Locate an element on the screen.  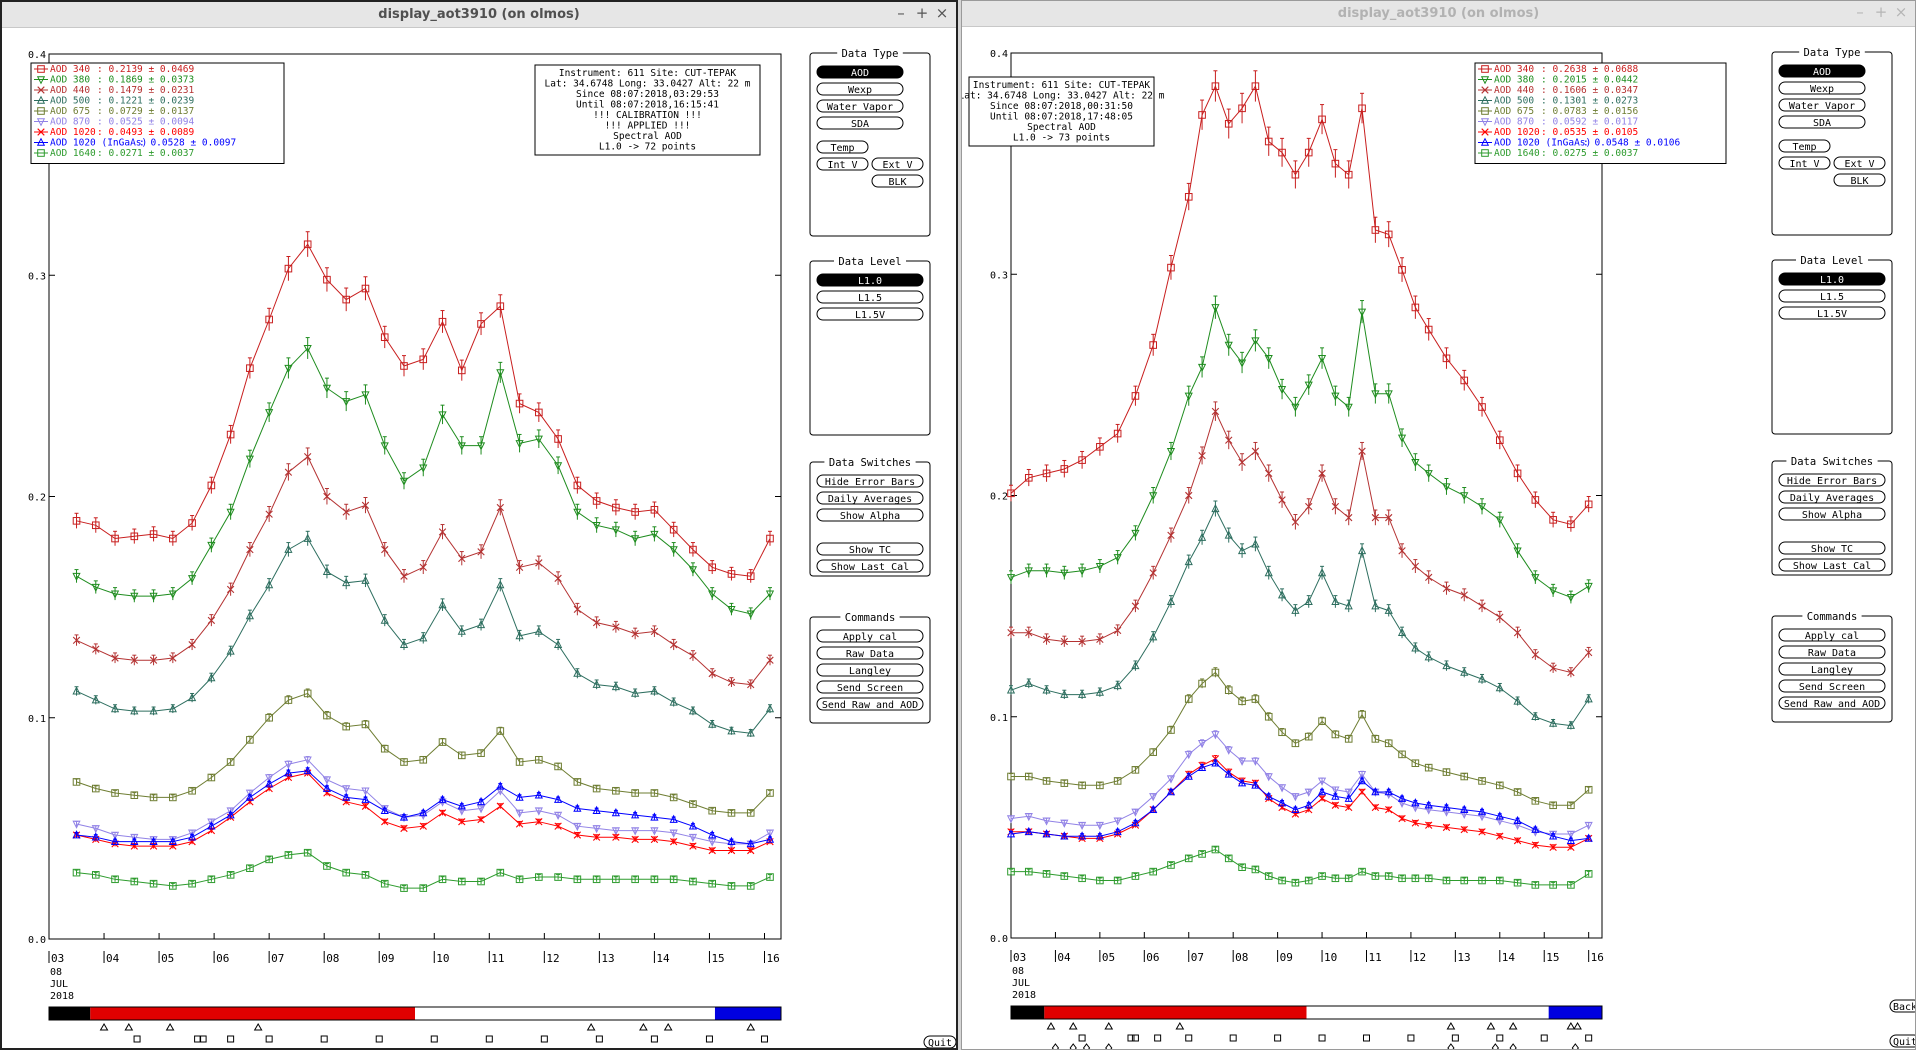
marker-triangle-up is located at coordinates (1282, 802).